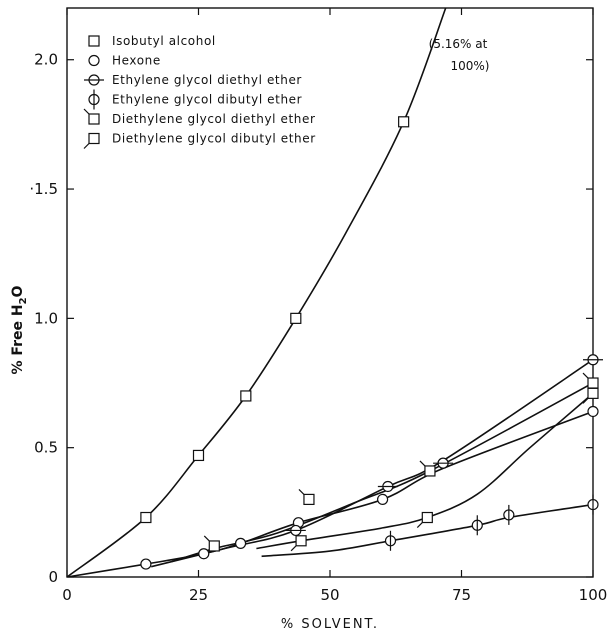 This screenshot has width=607, height=639. What do you see at coordinates (470, 66) in the screenshot?
I see `annotation-line-2: 100%)` at bounding box center [470, 66].